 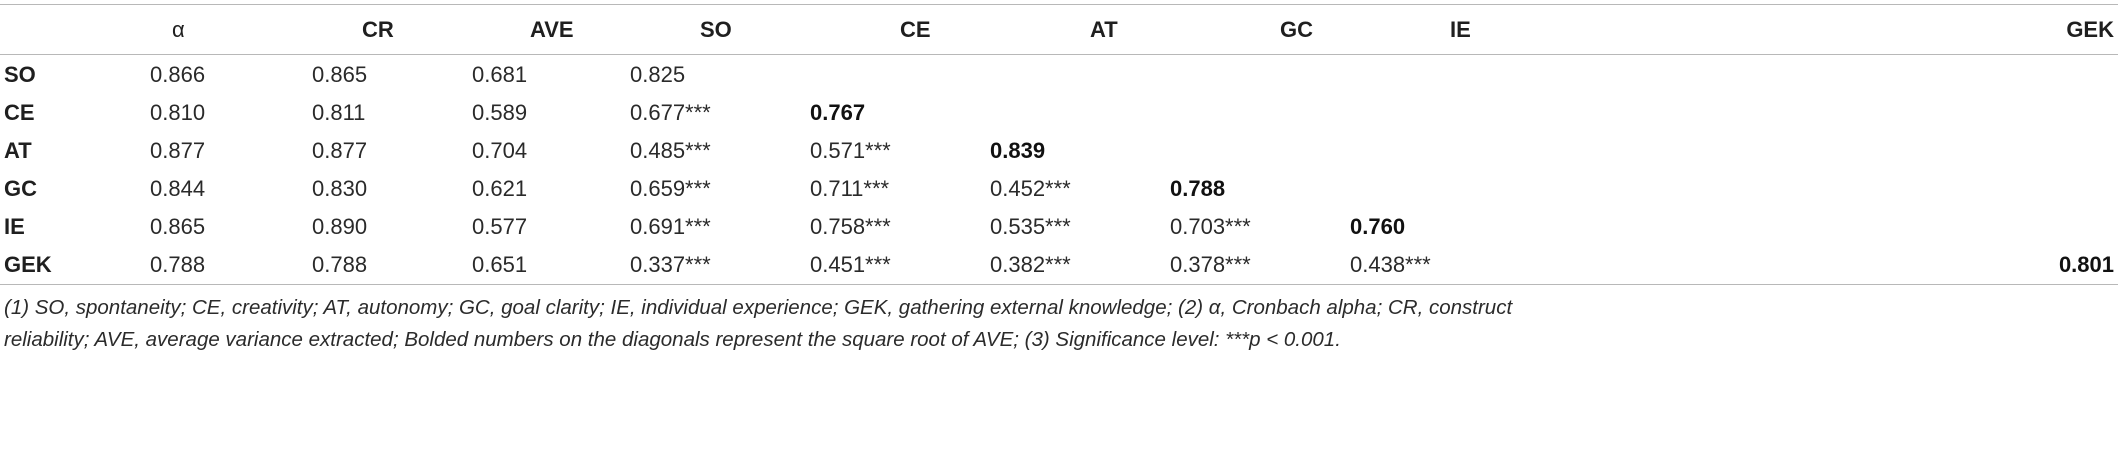 I want to click on table-cell: 0.438***, so click(x=1390, y=264).